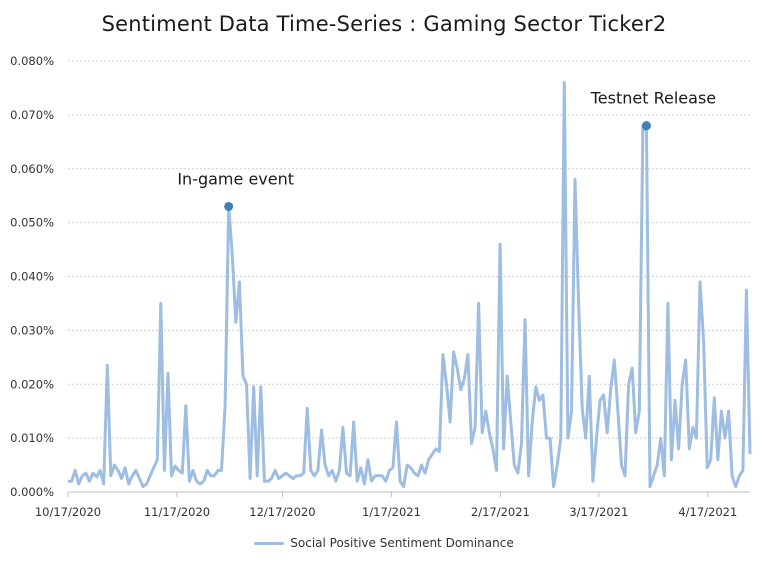  I want to click on annotation-label: Testnet Release, so click(653, 98).